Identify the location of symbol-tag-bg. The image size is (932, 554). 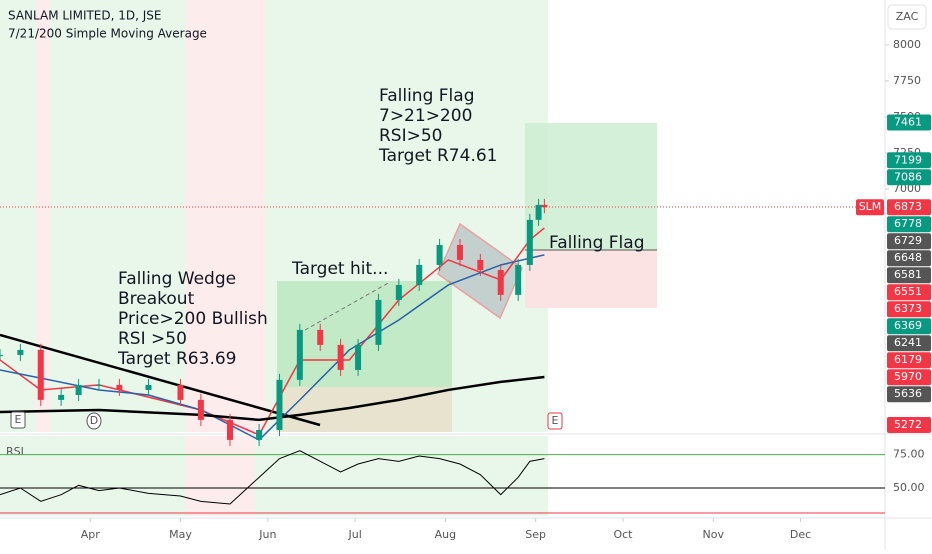
(870, 207).